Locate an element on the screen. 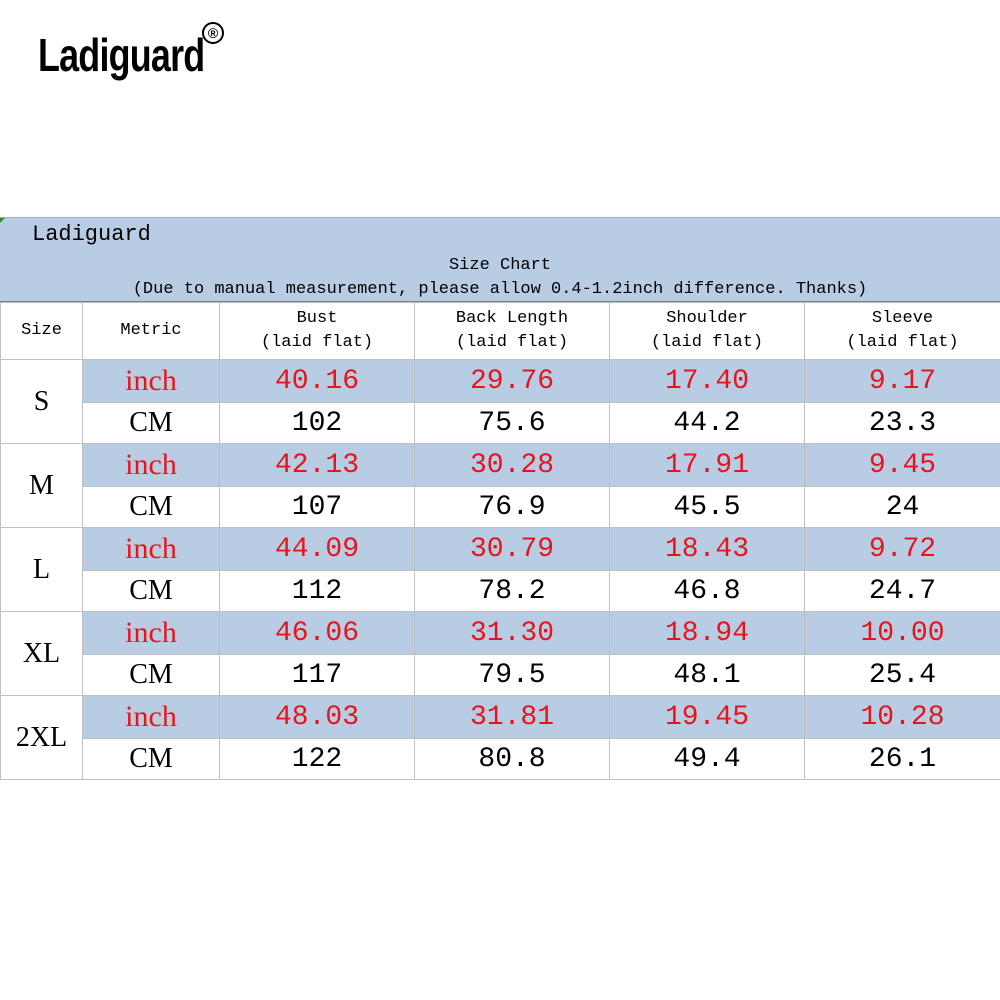 The width and height of the screenshot is (1000, 1000). value-cell: 44.2 is located at coordinates (707, 423).